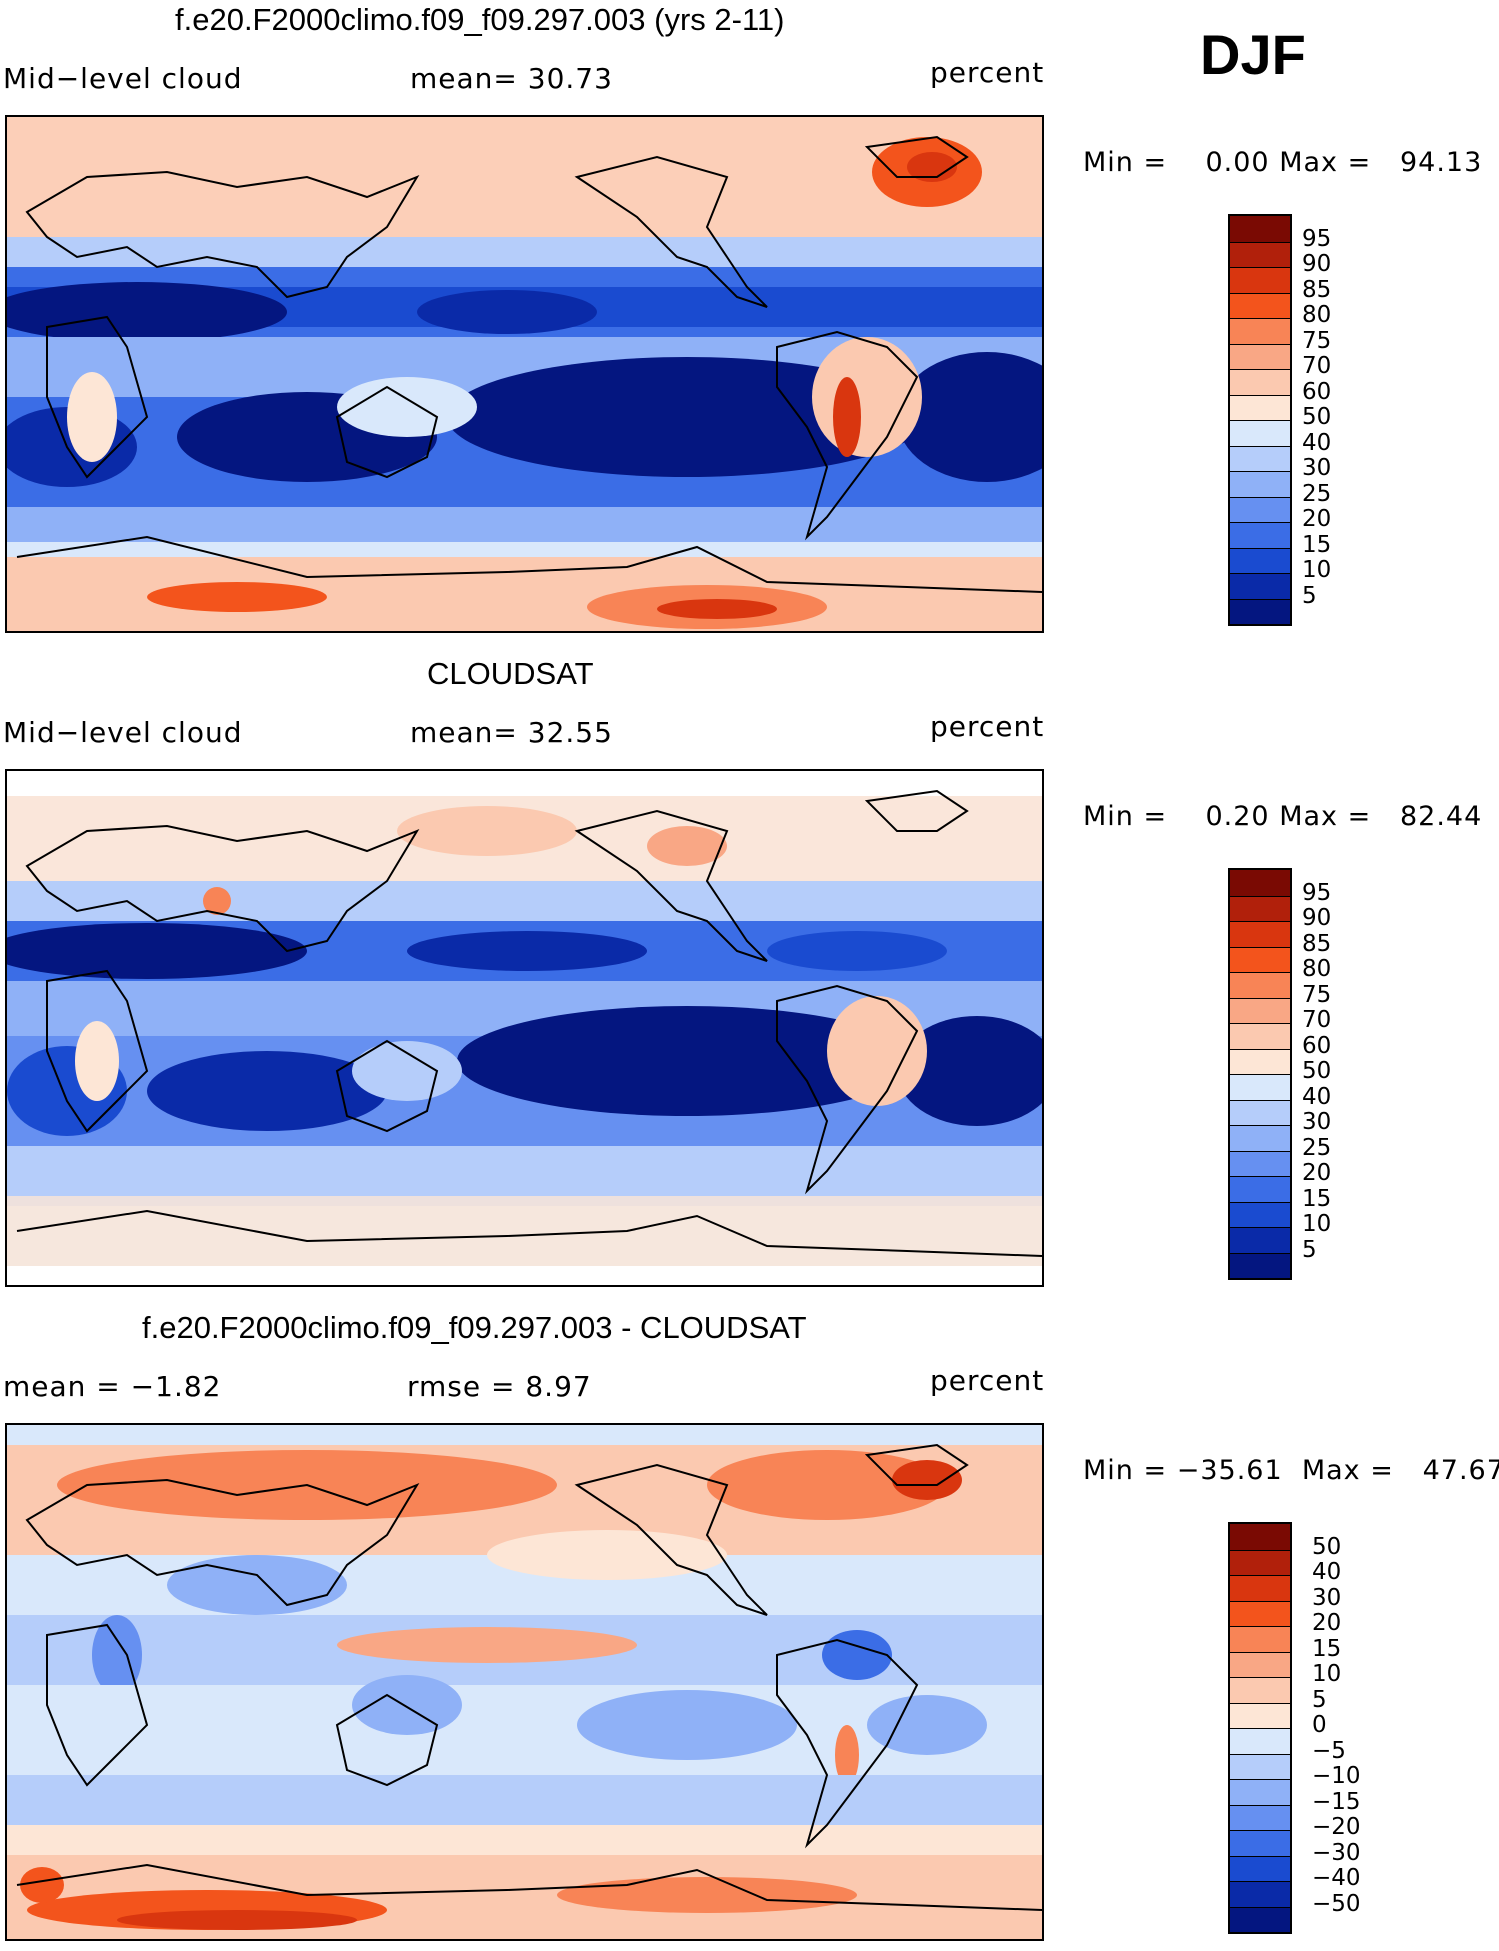  What do you see at coordinates (123, 78) in the screenshot?
I see `panel1-variable-label: Mid−level cloud` at bounding box center [123, 78].